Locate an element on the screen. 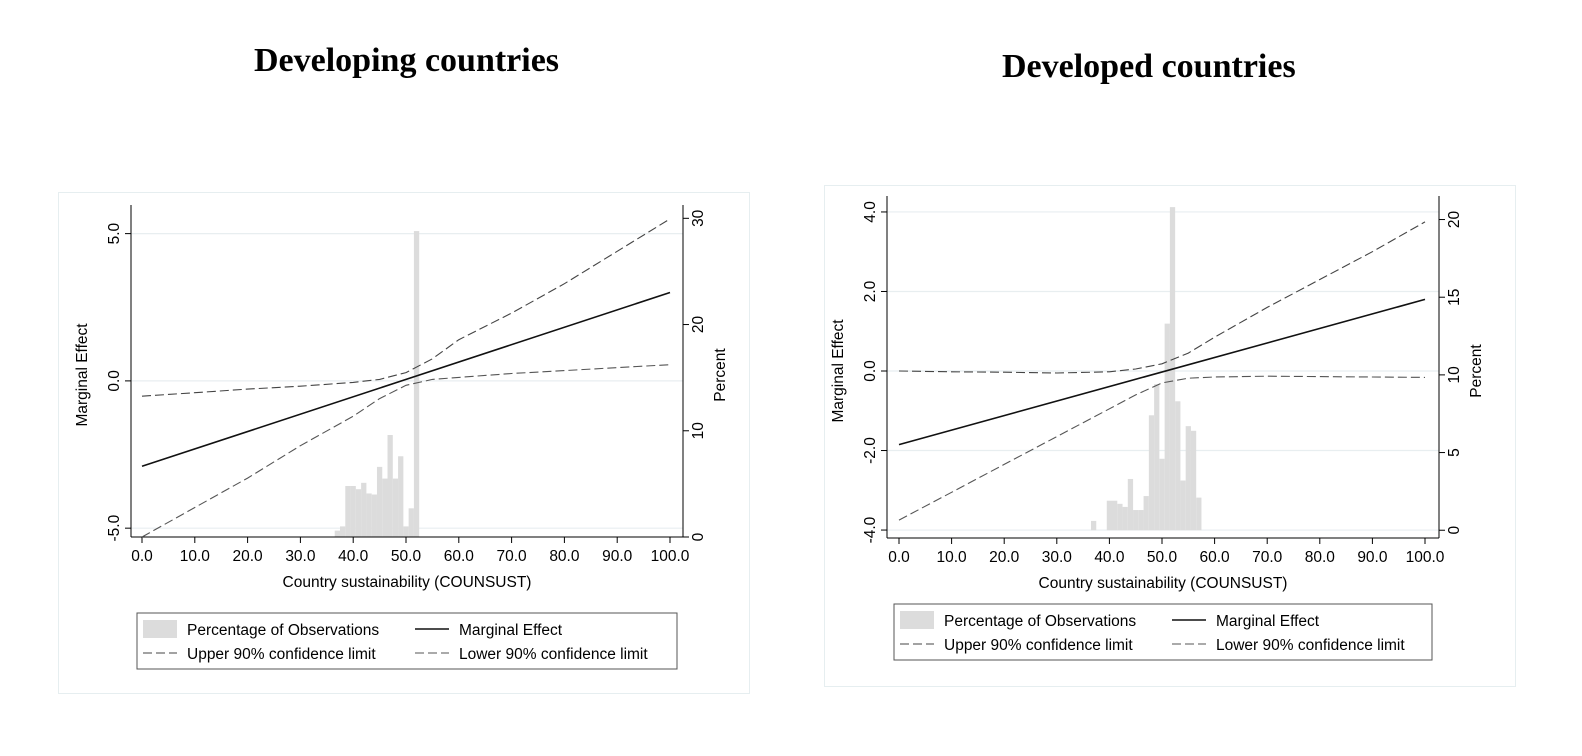  y-tick-label: 5.0 is located at coordinates (114, 233).